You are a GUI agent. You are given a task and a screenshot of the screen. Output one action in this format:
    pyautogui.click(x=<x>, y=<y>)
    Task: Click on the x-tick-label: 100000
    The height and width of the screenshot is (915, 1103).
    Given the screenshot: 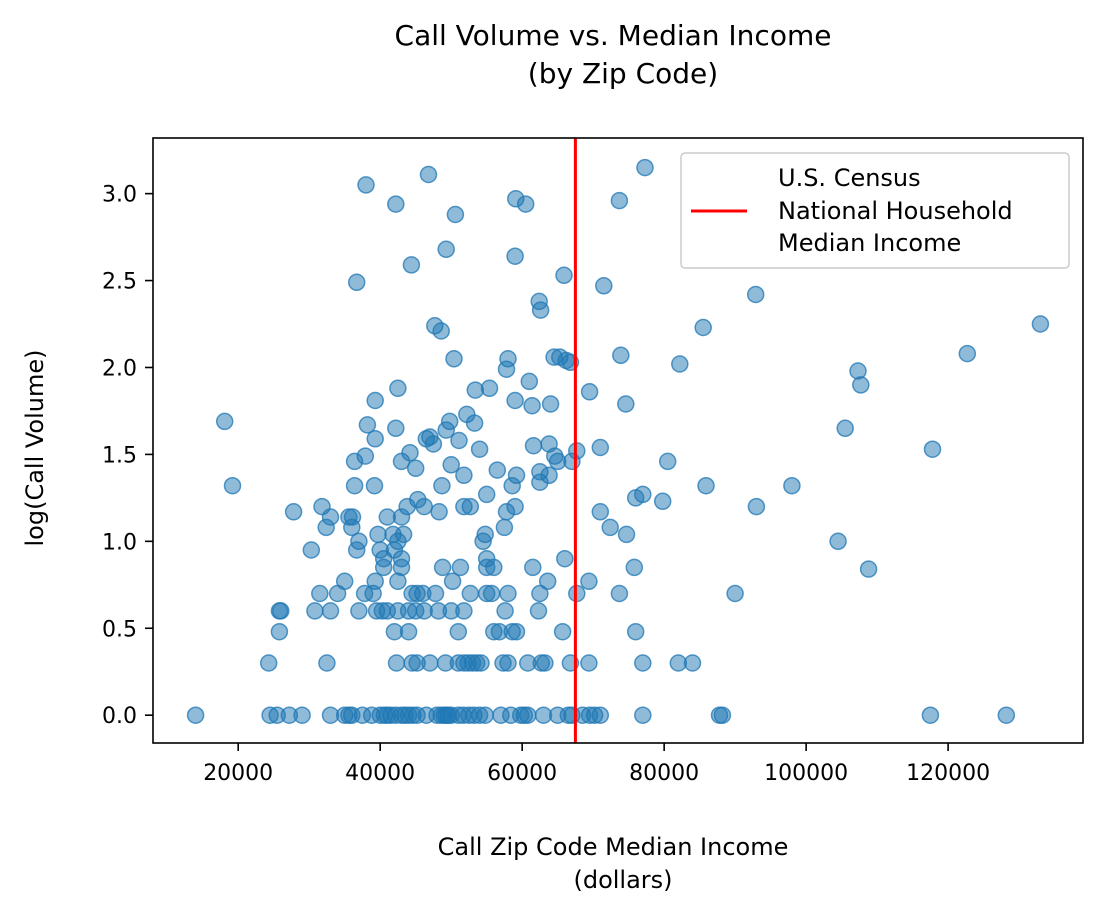 What is the action you would take?
    pyautogui.click(x=806, y=773)
    